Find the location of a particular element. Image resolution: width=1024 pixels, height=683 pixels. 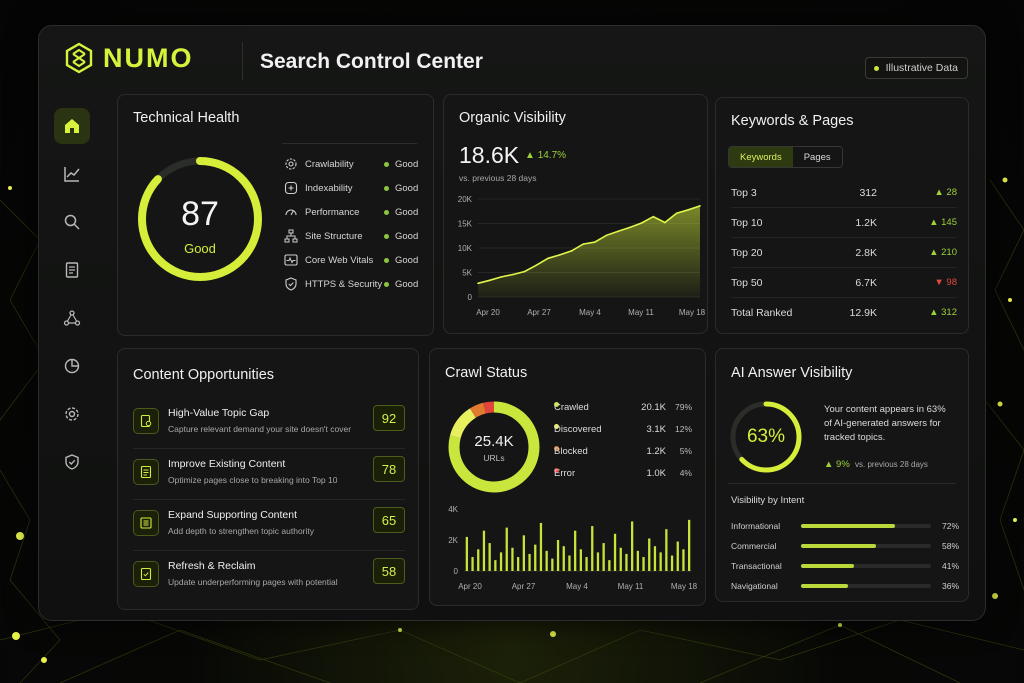

metric-row-indexability: Indexability Good is located at coordinates (354, 188).